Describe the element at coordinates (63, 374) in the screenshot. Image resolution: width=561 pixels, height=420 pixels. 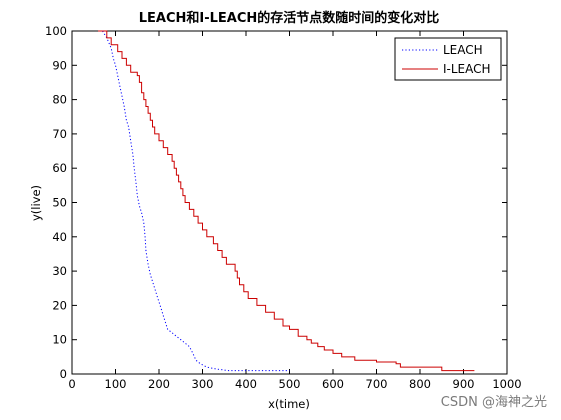
I see `y-tick-label: 0` at that location.